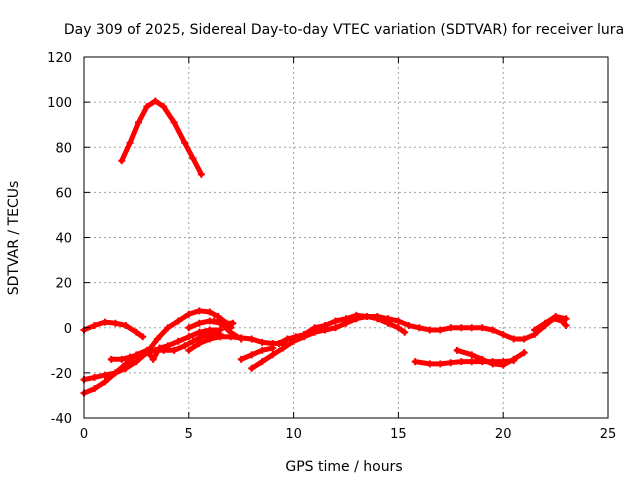 The width and height of the screenshot is (640, 480). I want to click on x-tick-label: 25, so click(608, 434).